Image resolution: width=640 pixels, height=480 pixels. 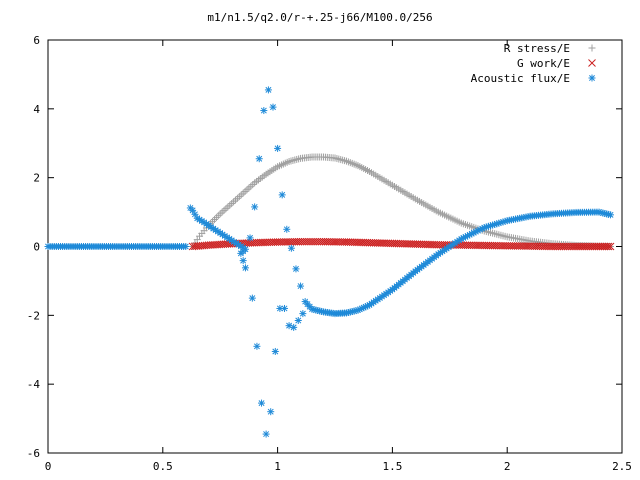 What do you see at coordinates (392, 466) in the screenshot?
I see `x-tick-label: 1.5` at bounding box center [392, 466].